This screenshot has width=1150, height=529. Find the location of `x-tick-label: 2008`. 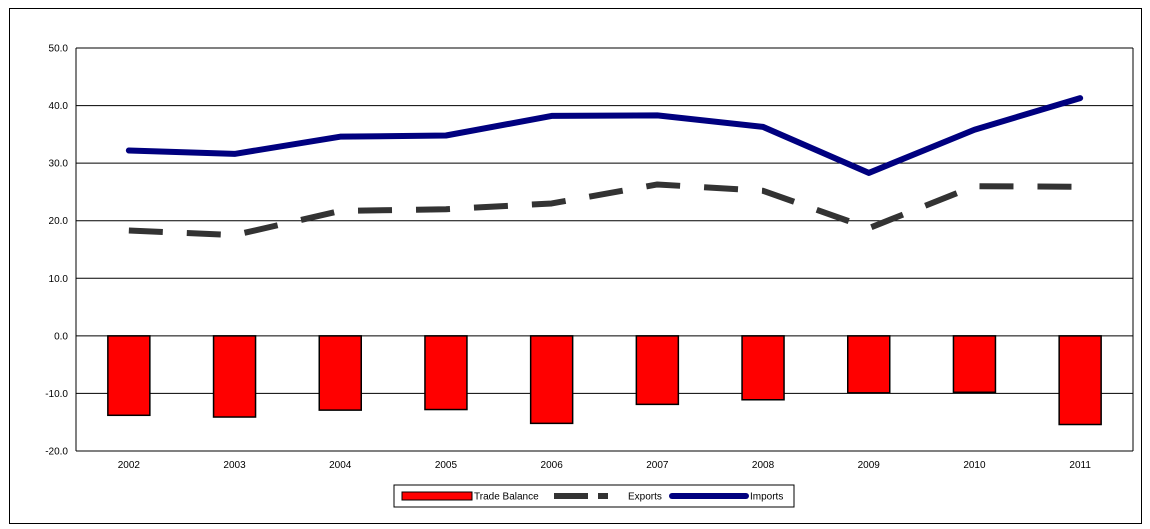

x-tick-label: 2008 is located at coordinates (763, 465).